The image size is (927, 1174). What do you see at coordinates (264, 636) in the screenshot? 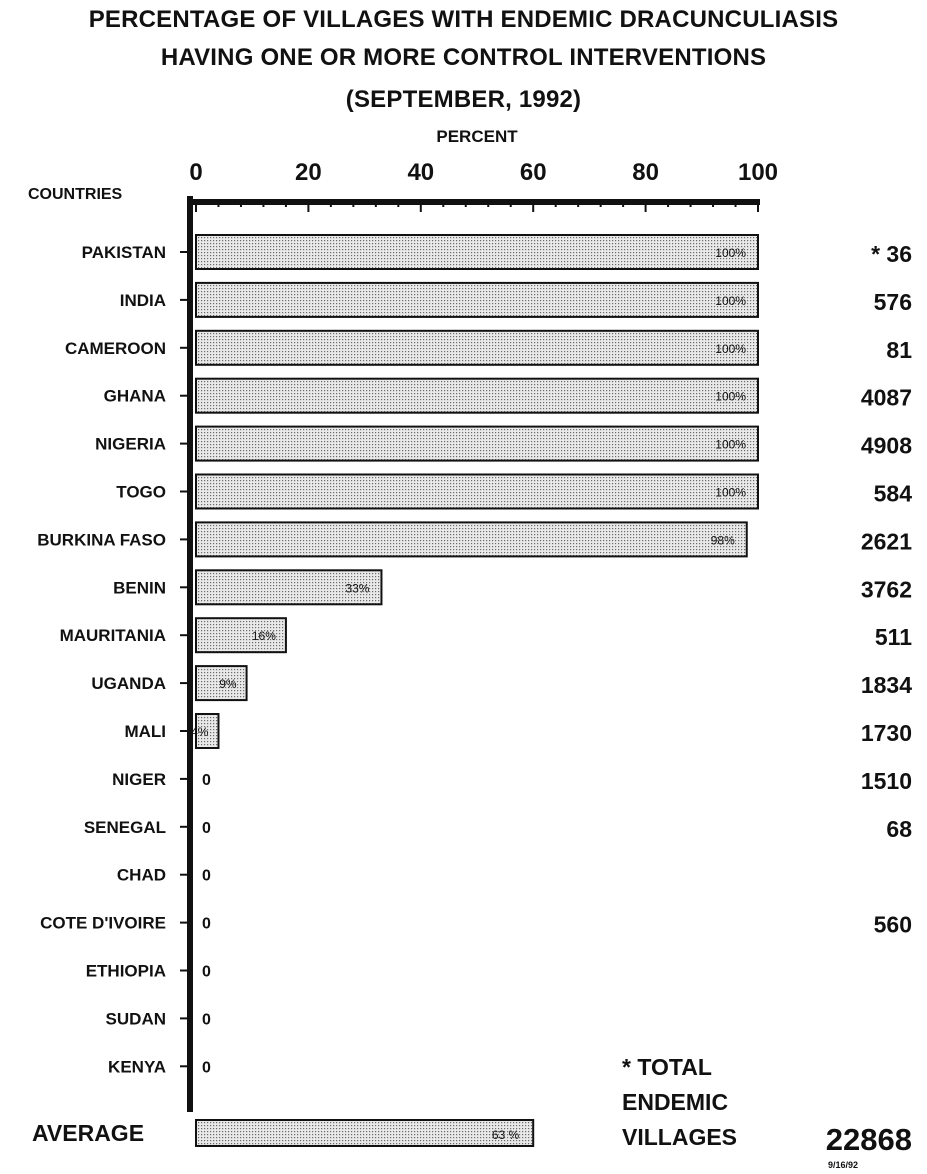
I see `bar-value-label: 16%` at bounding box center [264, 636].